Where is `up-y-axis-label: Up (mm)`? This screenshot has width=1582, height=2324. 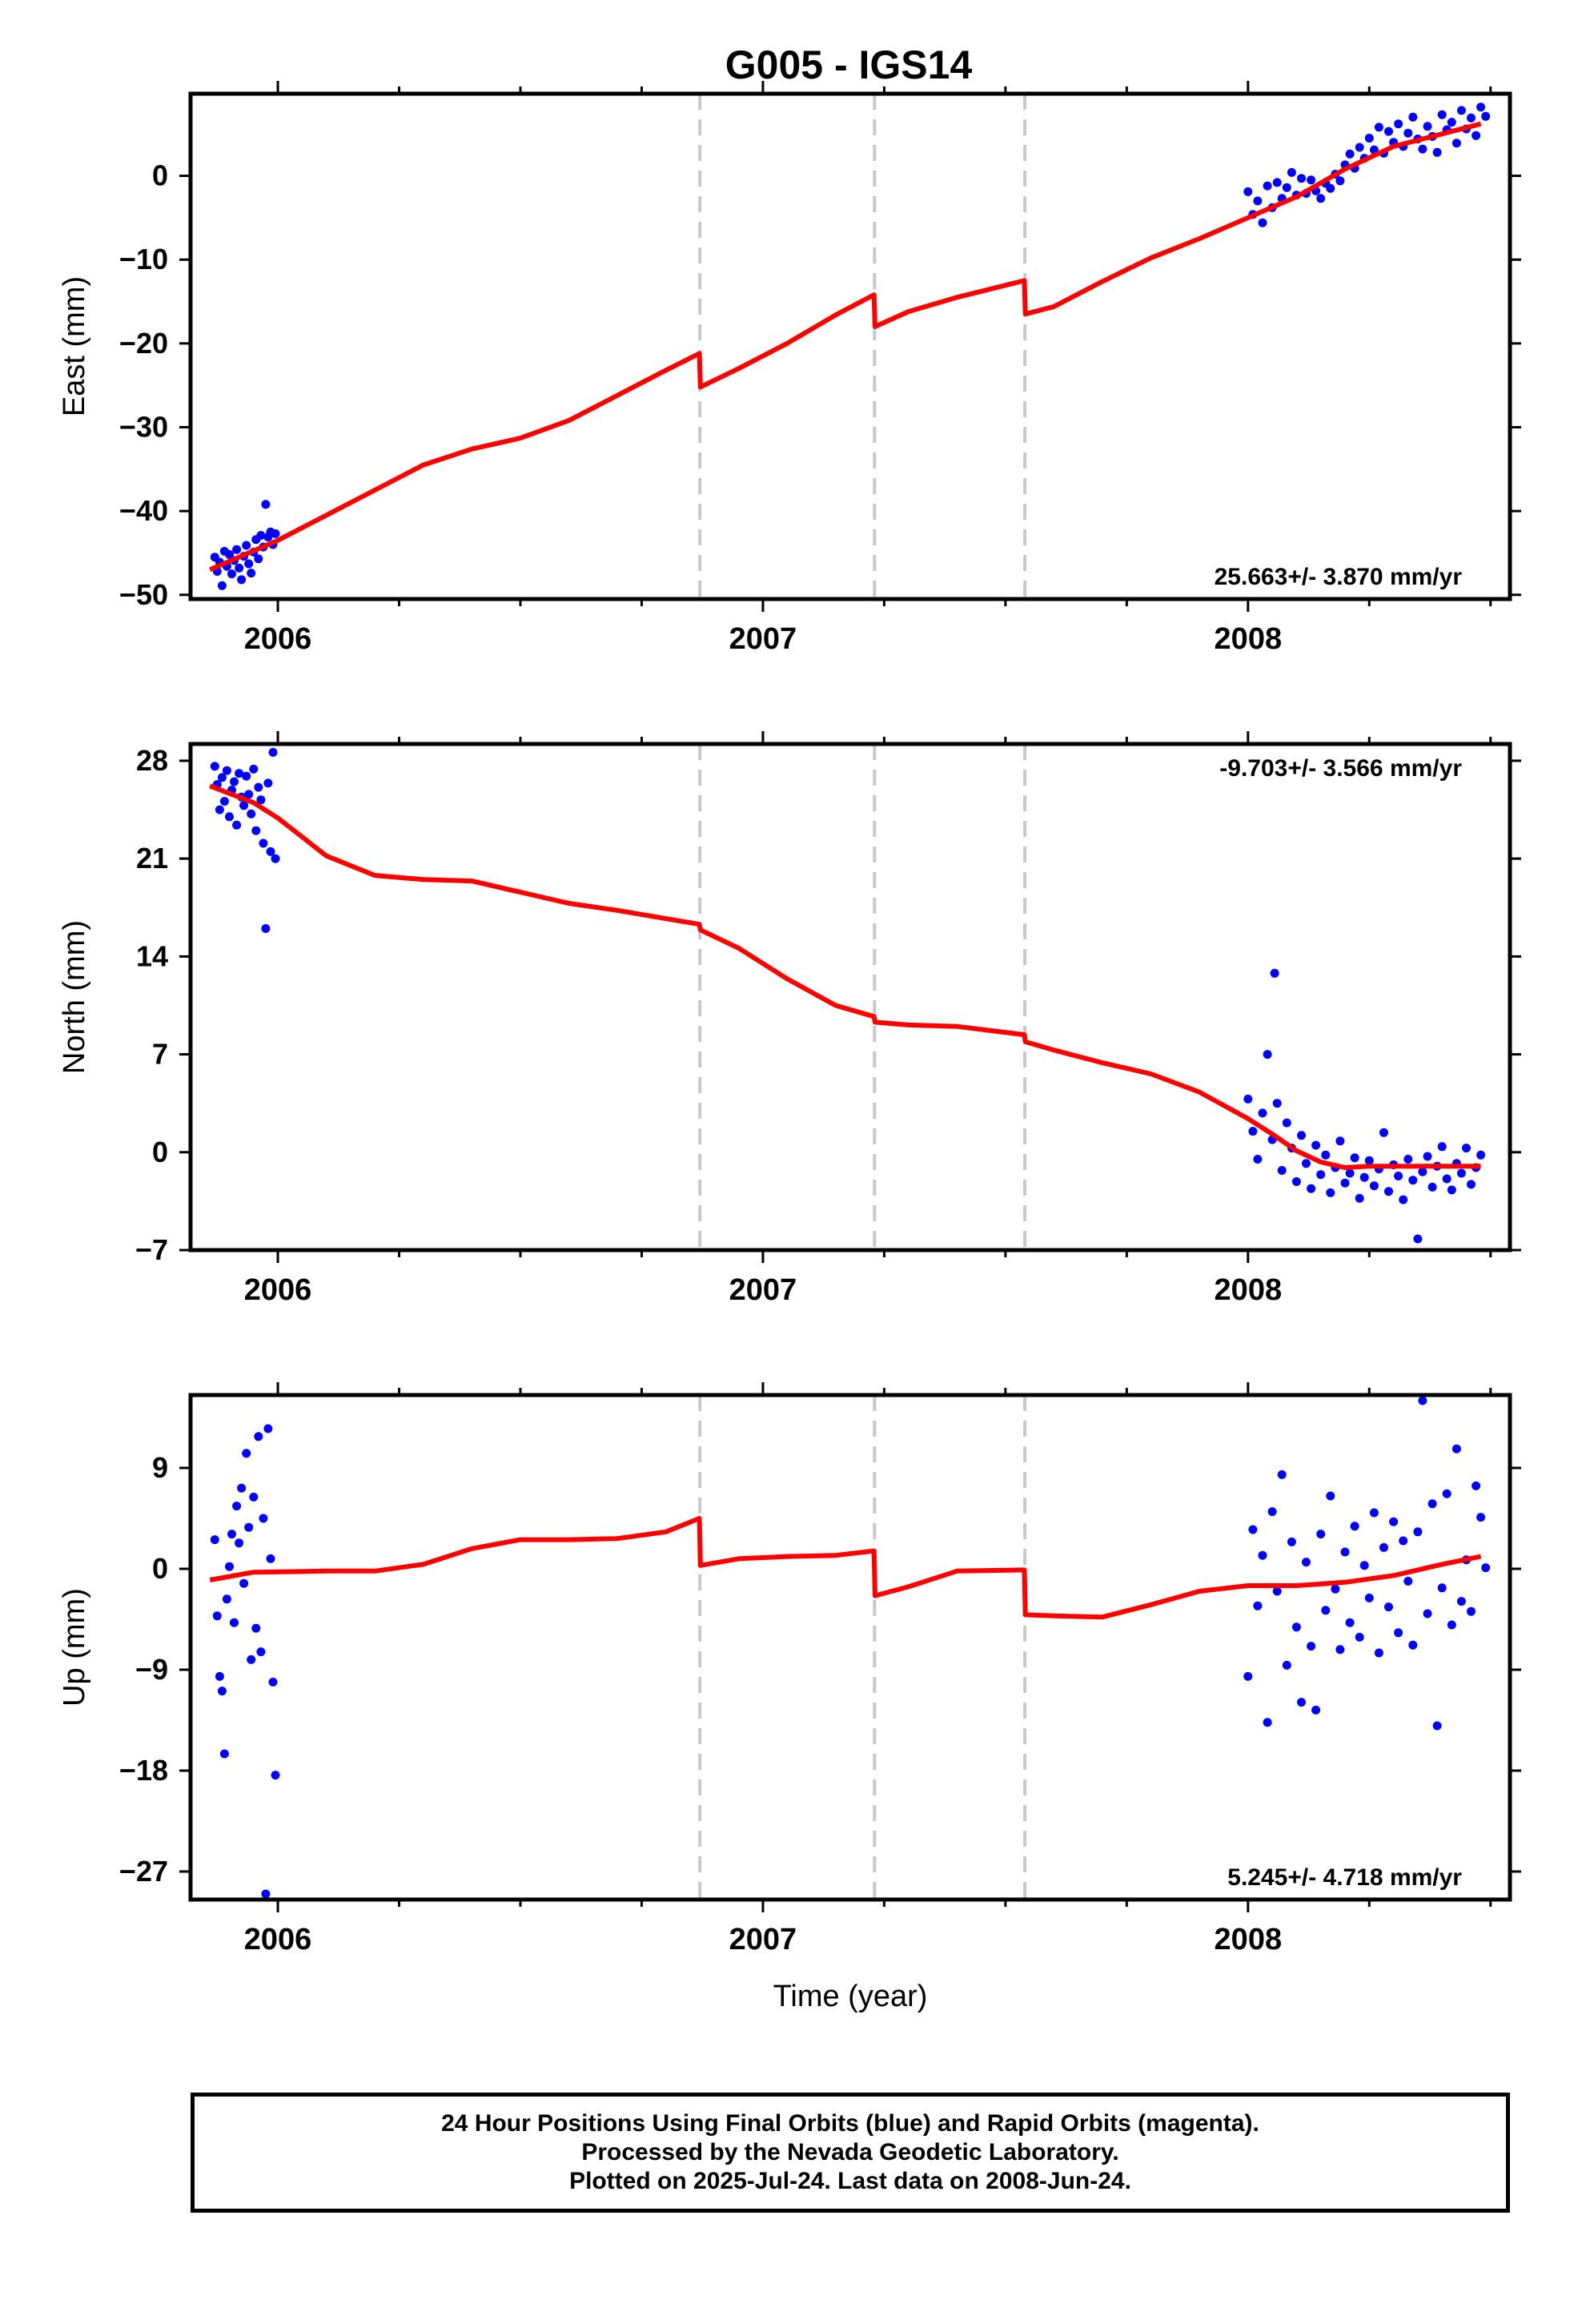
up-y-axis-label: Up (mm) is located at coordinates (74, 1647).